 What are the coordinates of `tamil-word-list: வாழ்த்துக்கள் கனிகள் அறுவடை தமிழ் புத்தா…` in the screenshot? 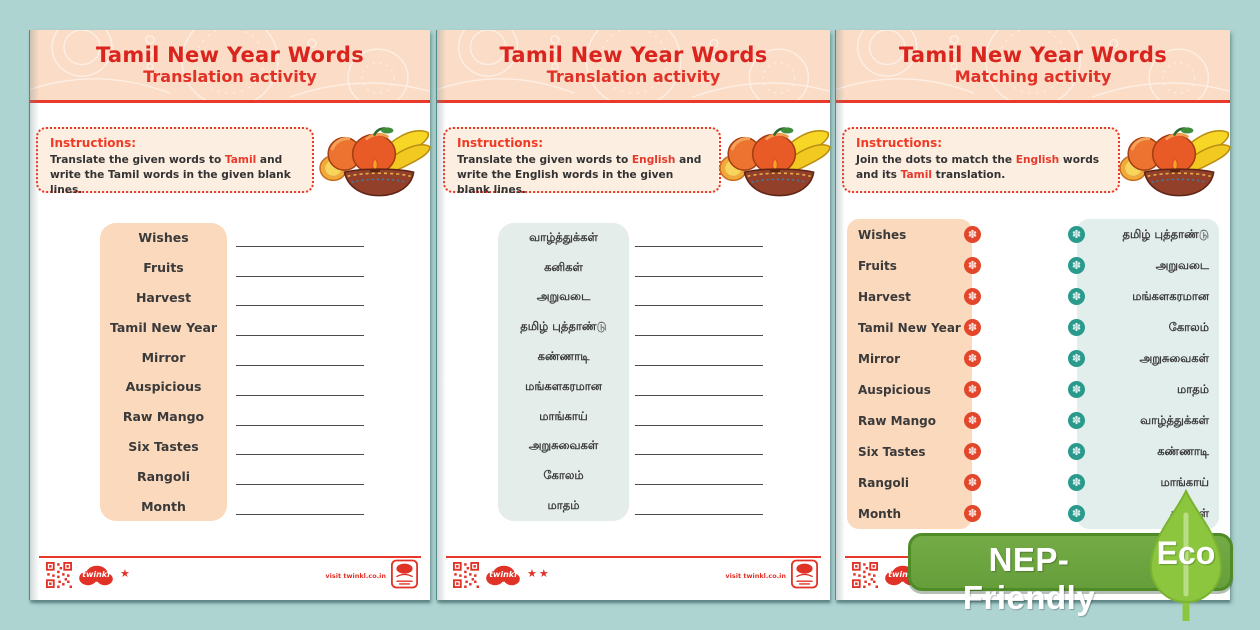 It's located at (563, 372).